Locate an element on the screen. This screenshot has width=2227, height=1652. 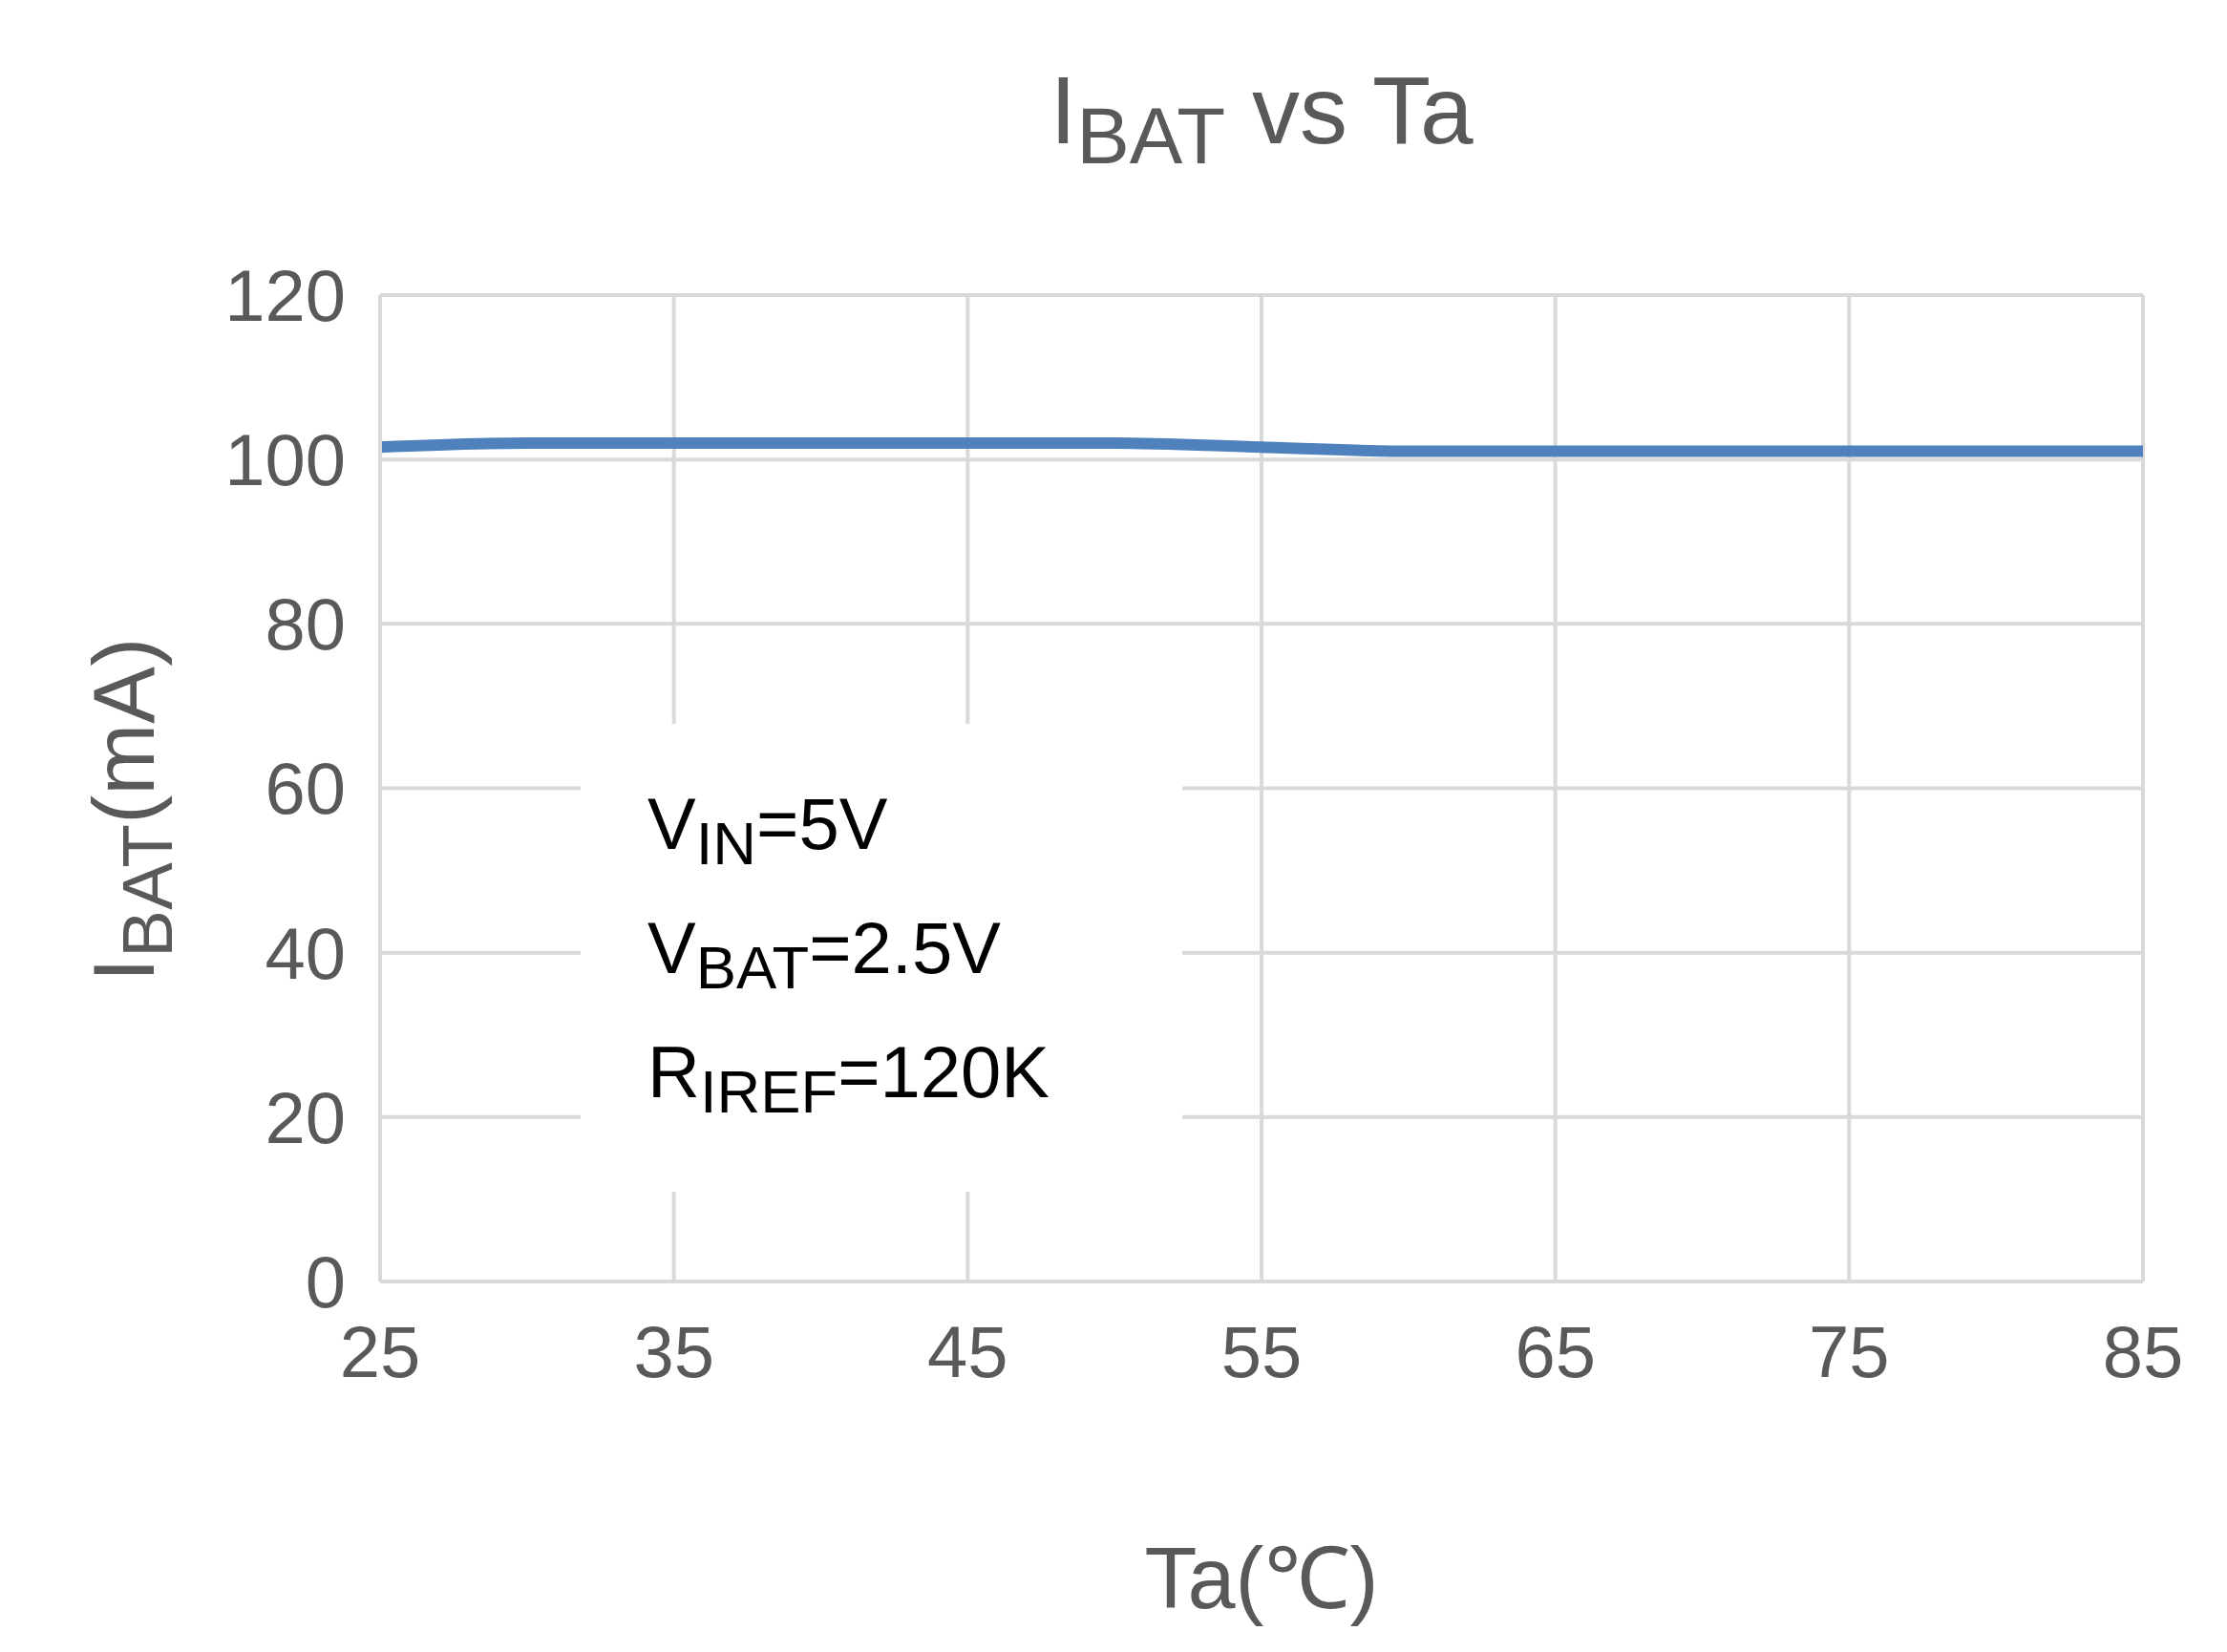
x-tick-label: 55 is located at coordinates (1261, 1351).